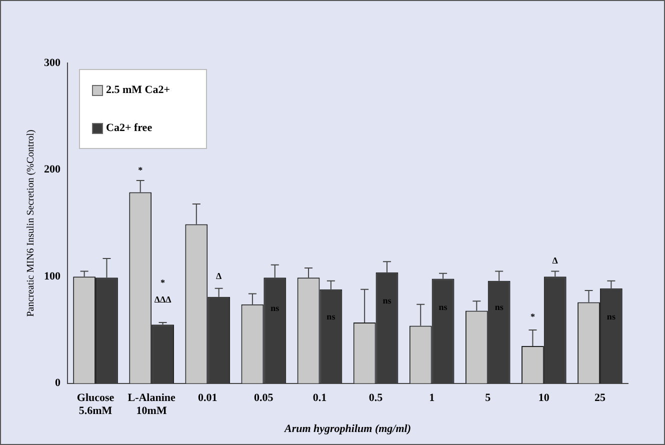 This screenshot has height=445, width=665. I want to click on y-tick-label: 0, so click(58, 383).